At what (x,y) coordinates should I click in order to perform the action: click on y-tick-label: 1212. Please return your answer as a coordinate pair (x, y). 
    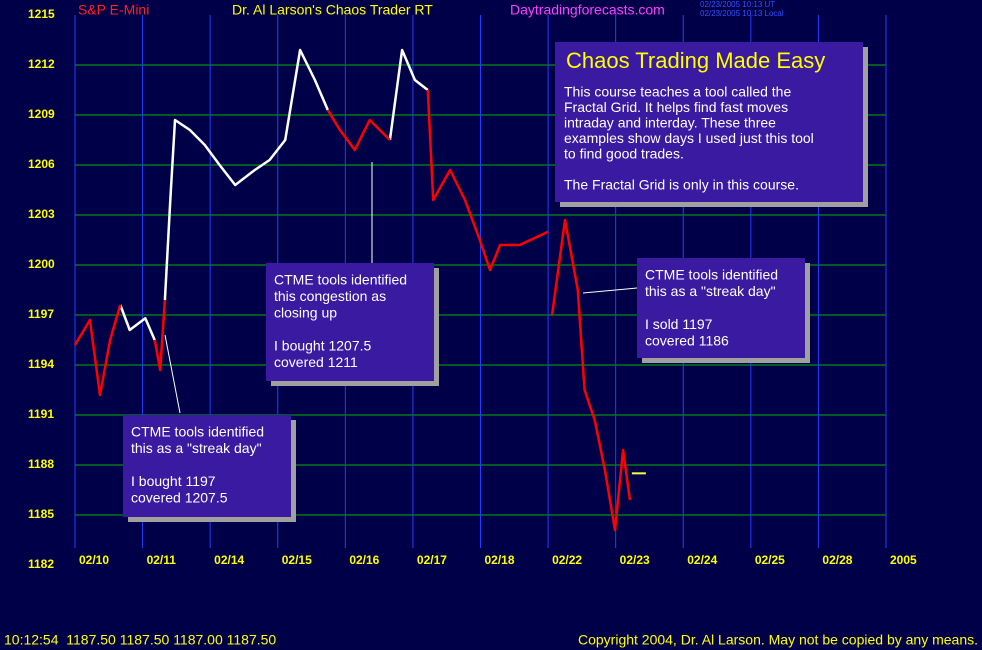
    Looking at the image, I should click on (41, 64).